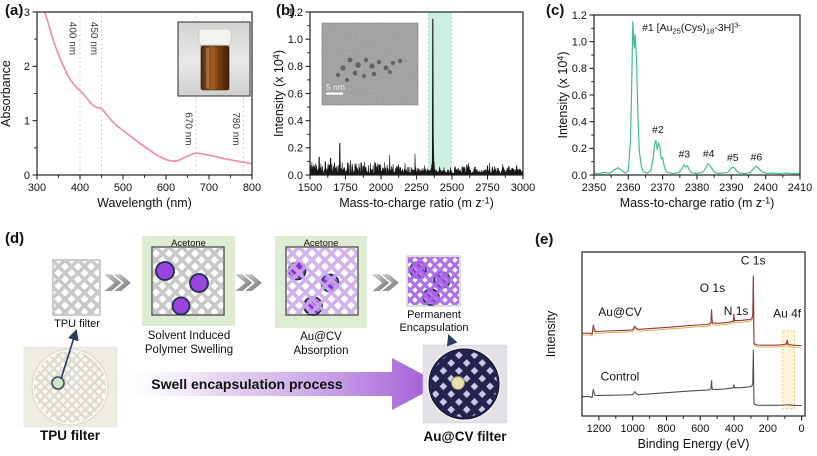  What do you see at coordinates (434, 321) in the screenshot?
I see `step4-caption: Permanent Encapsulation` at bounding box center [434, 321].